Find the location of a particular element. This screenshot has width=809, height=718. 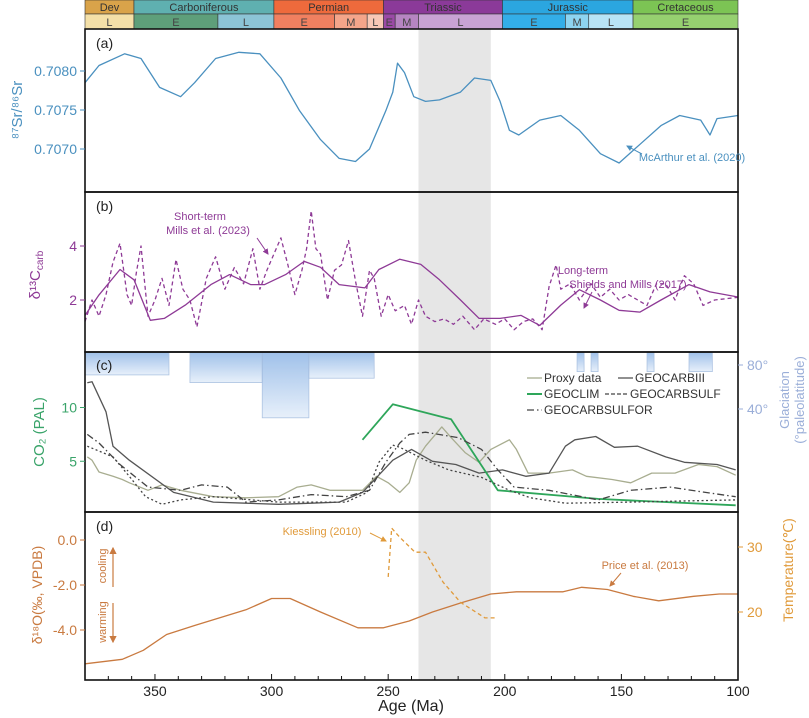

panel-label-c: (c) is located at coordinates (104, 365).